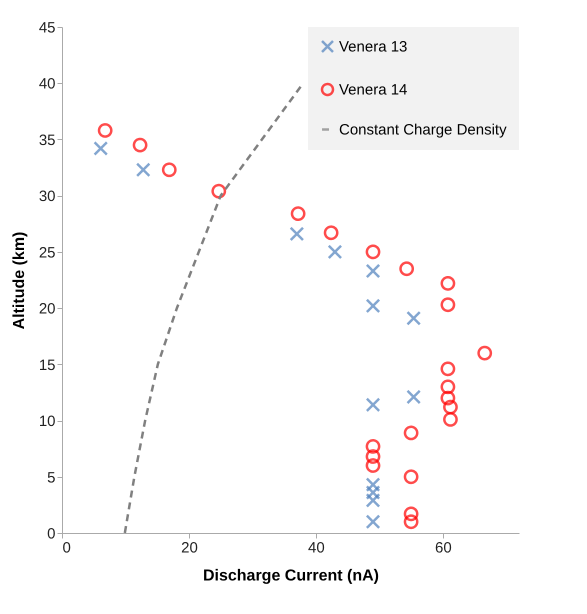 Image resolution: width=587 pixels, height=614 pixels. Describe the element at coordinates (66, 548) in the screenshot. I see `x-tick-label: 0` at that location.